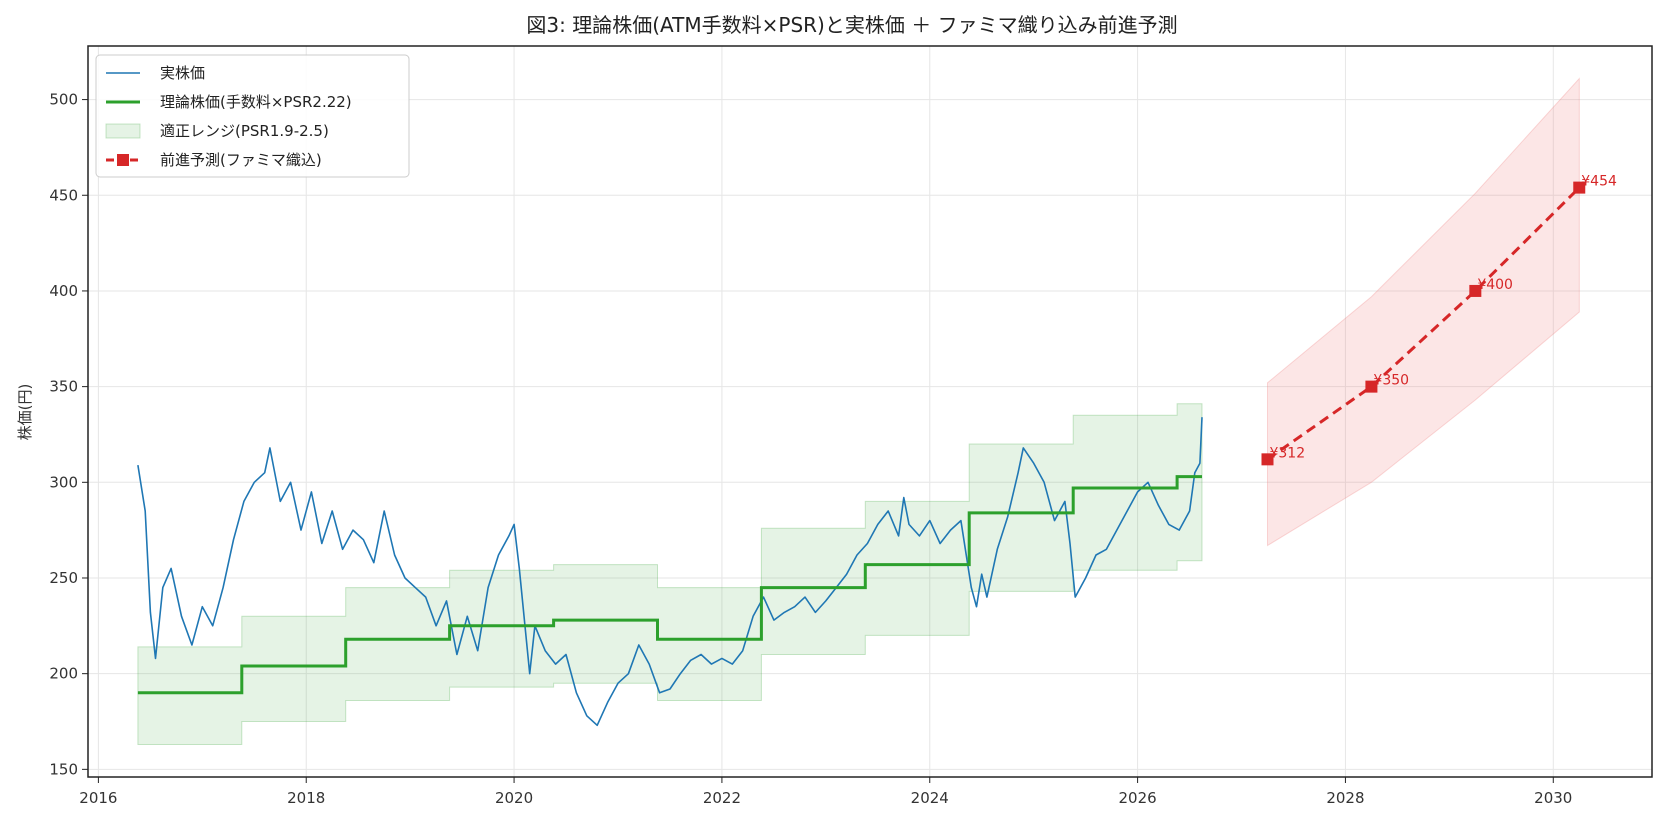 The width and height of the screenshot is (1665, 825). I want to click on x-tick-label: 2020, so click(514, 798).